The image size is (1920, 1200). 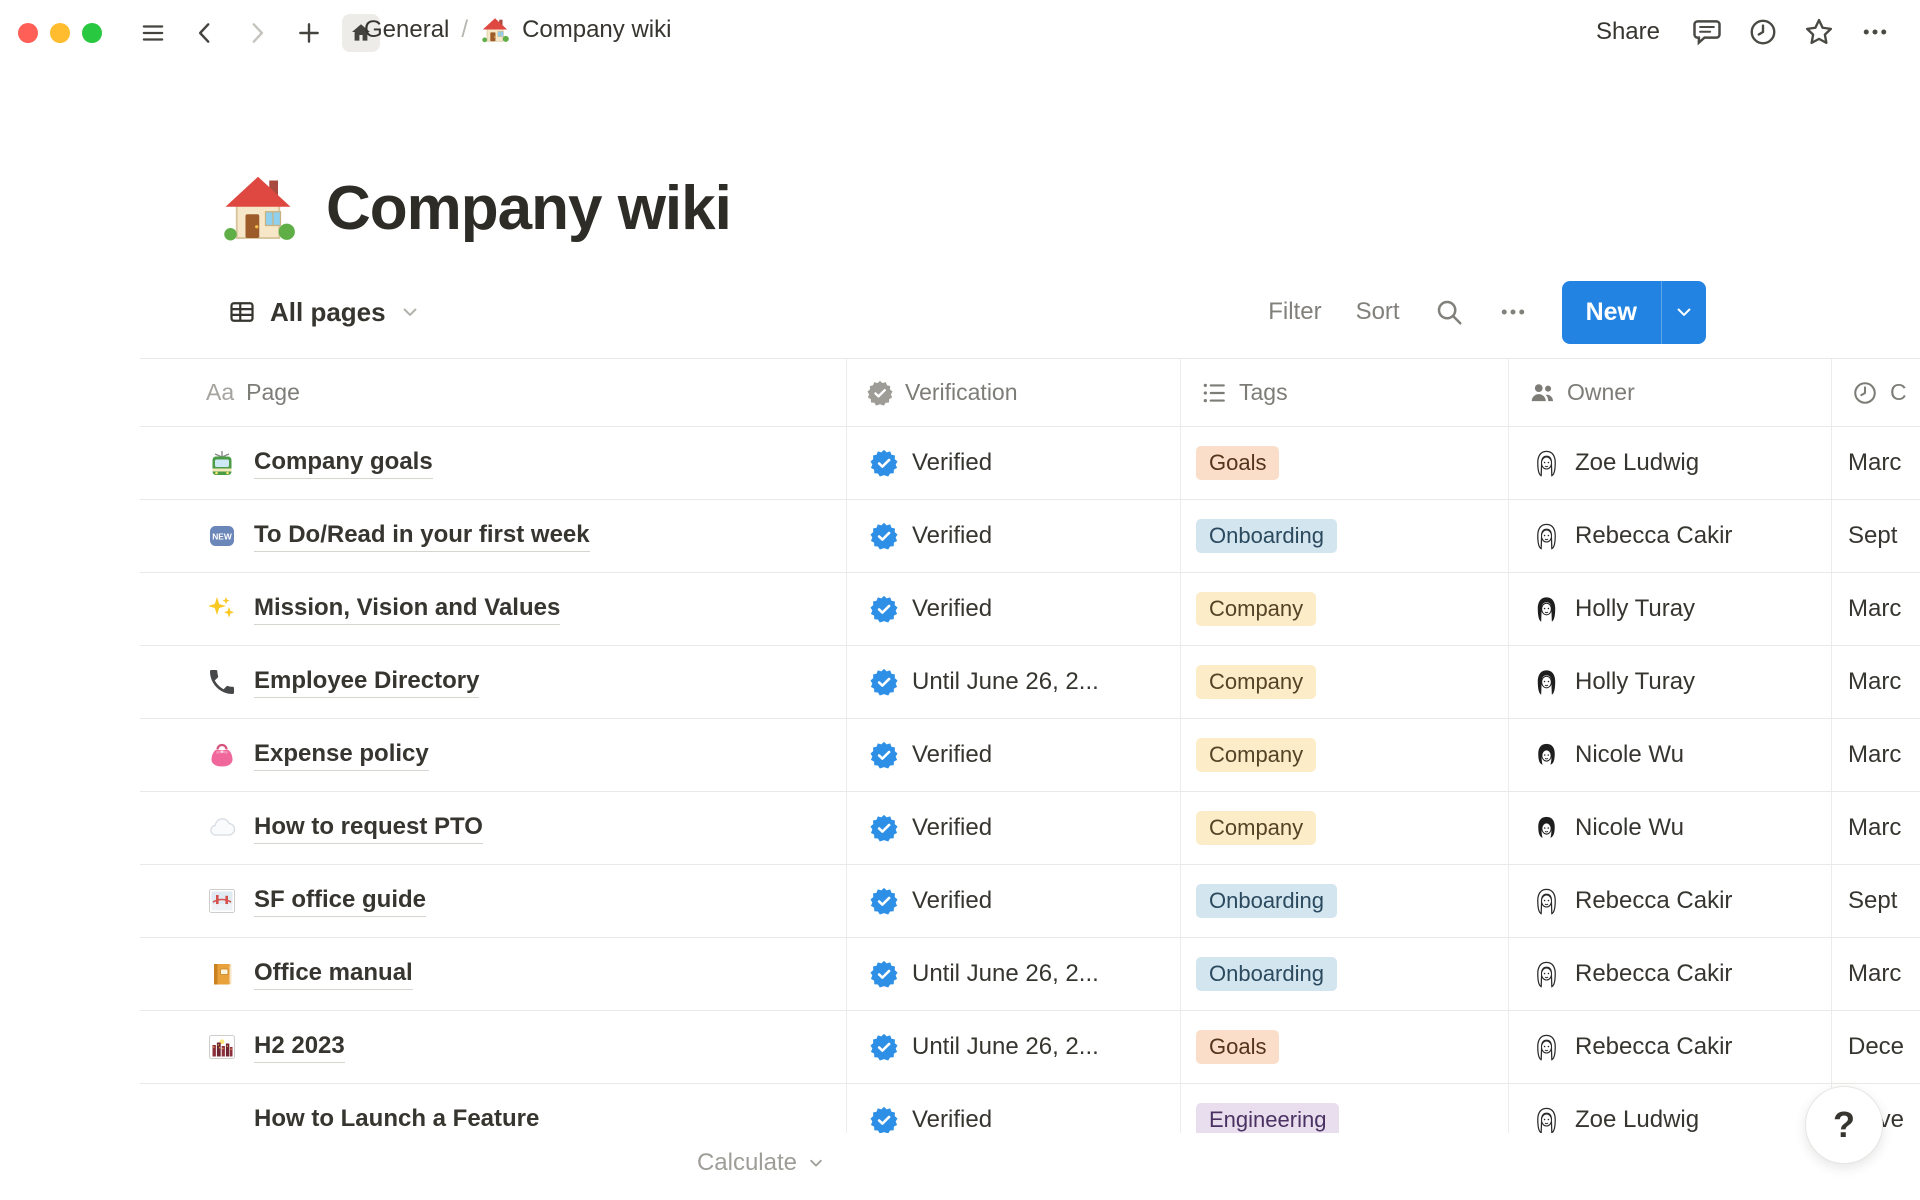 What do you see at coordinates (1345, 392) in the screenshot?
I see `column-header-tags: Tags` at bounding box center [1345, 392].